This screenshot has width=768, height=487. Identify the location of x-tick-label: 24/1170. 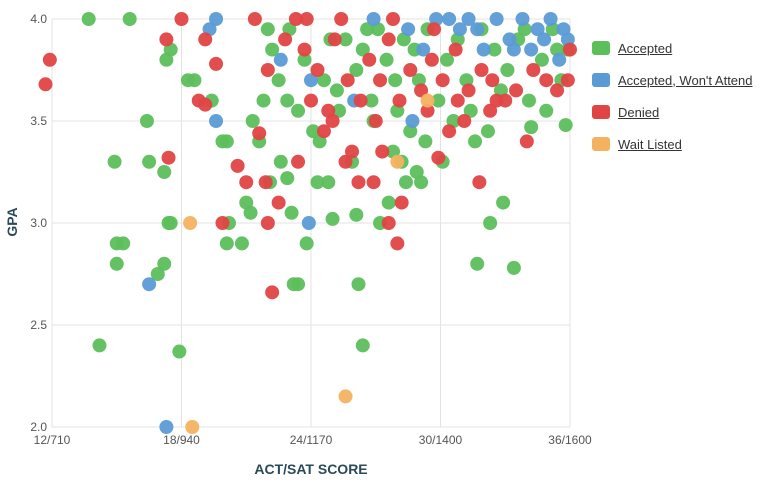
(311, 440).